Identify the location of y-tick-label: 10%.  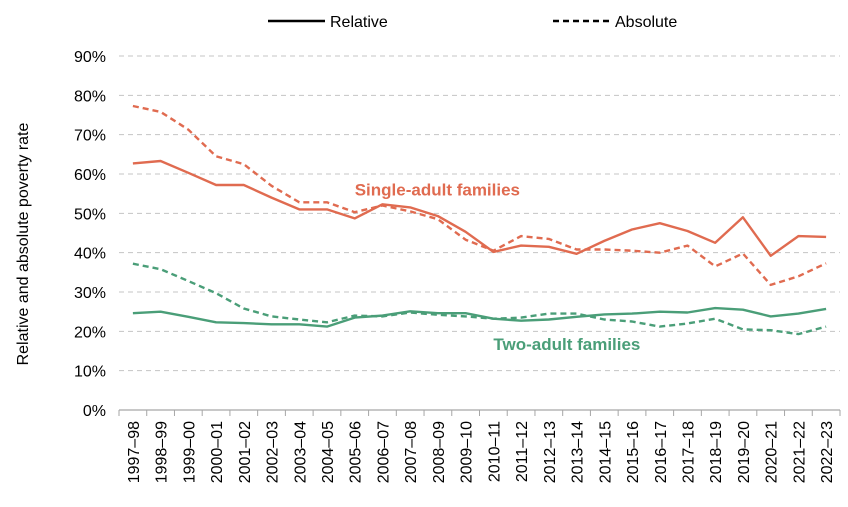
(90, 372).